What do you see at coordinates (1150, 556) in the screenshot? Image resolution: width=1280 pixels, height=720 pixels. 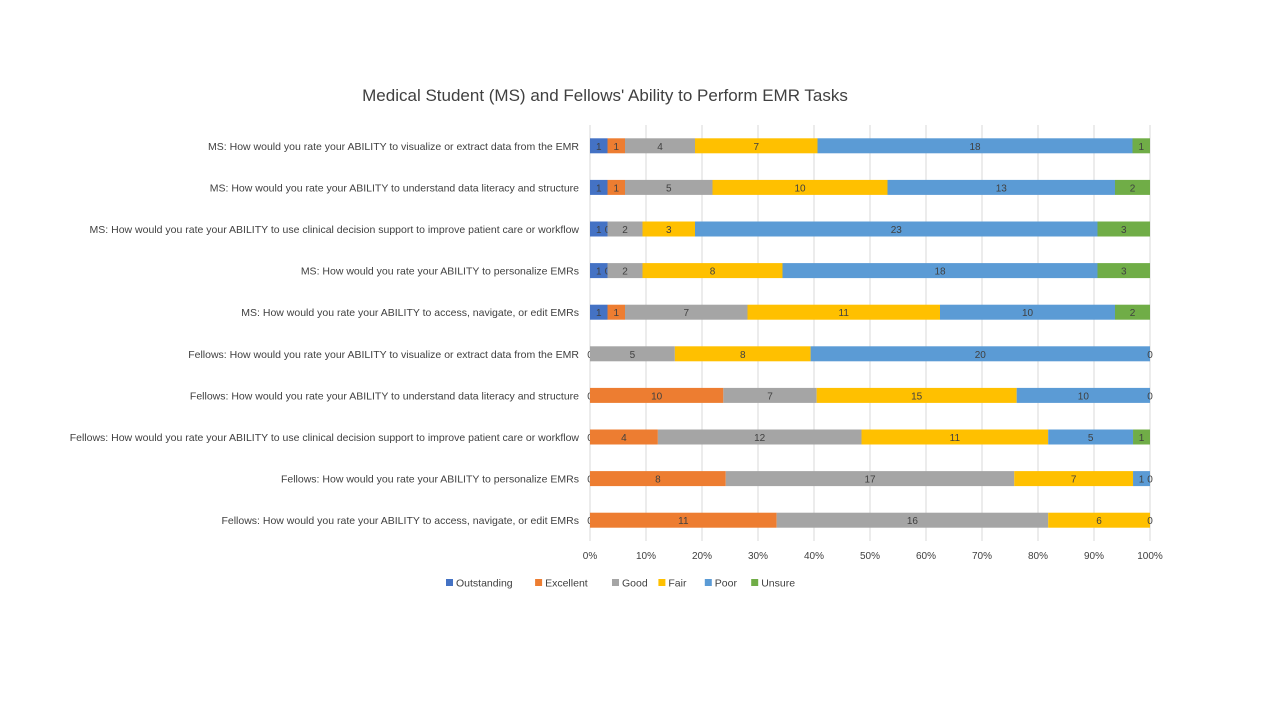 I see `x-tick-label: 100%` at bounding box center [1150, 556].